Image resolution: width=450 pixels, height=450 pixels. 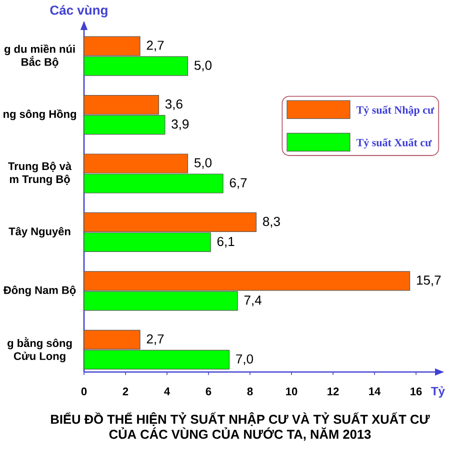 I want to click on x-tick-label: 16, so click(x=416, y=392).